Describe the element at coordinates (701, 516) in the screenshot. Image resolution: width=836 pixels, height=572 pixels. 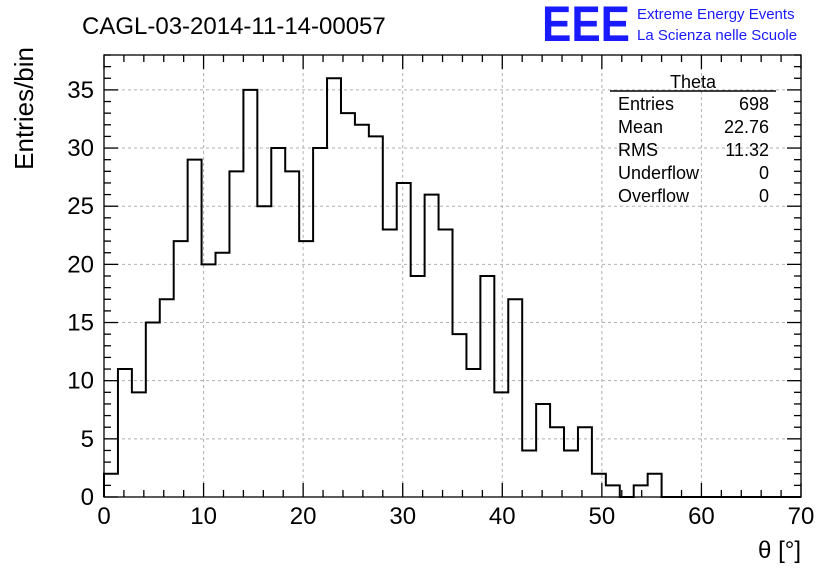
I see `x-tick-label: 60` at that location.